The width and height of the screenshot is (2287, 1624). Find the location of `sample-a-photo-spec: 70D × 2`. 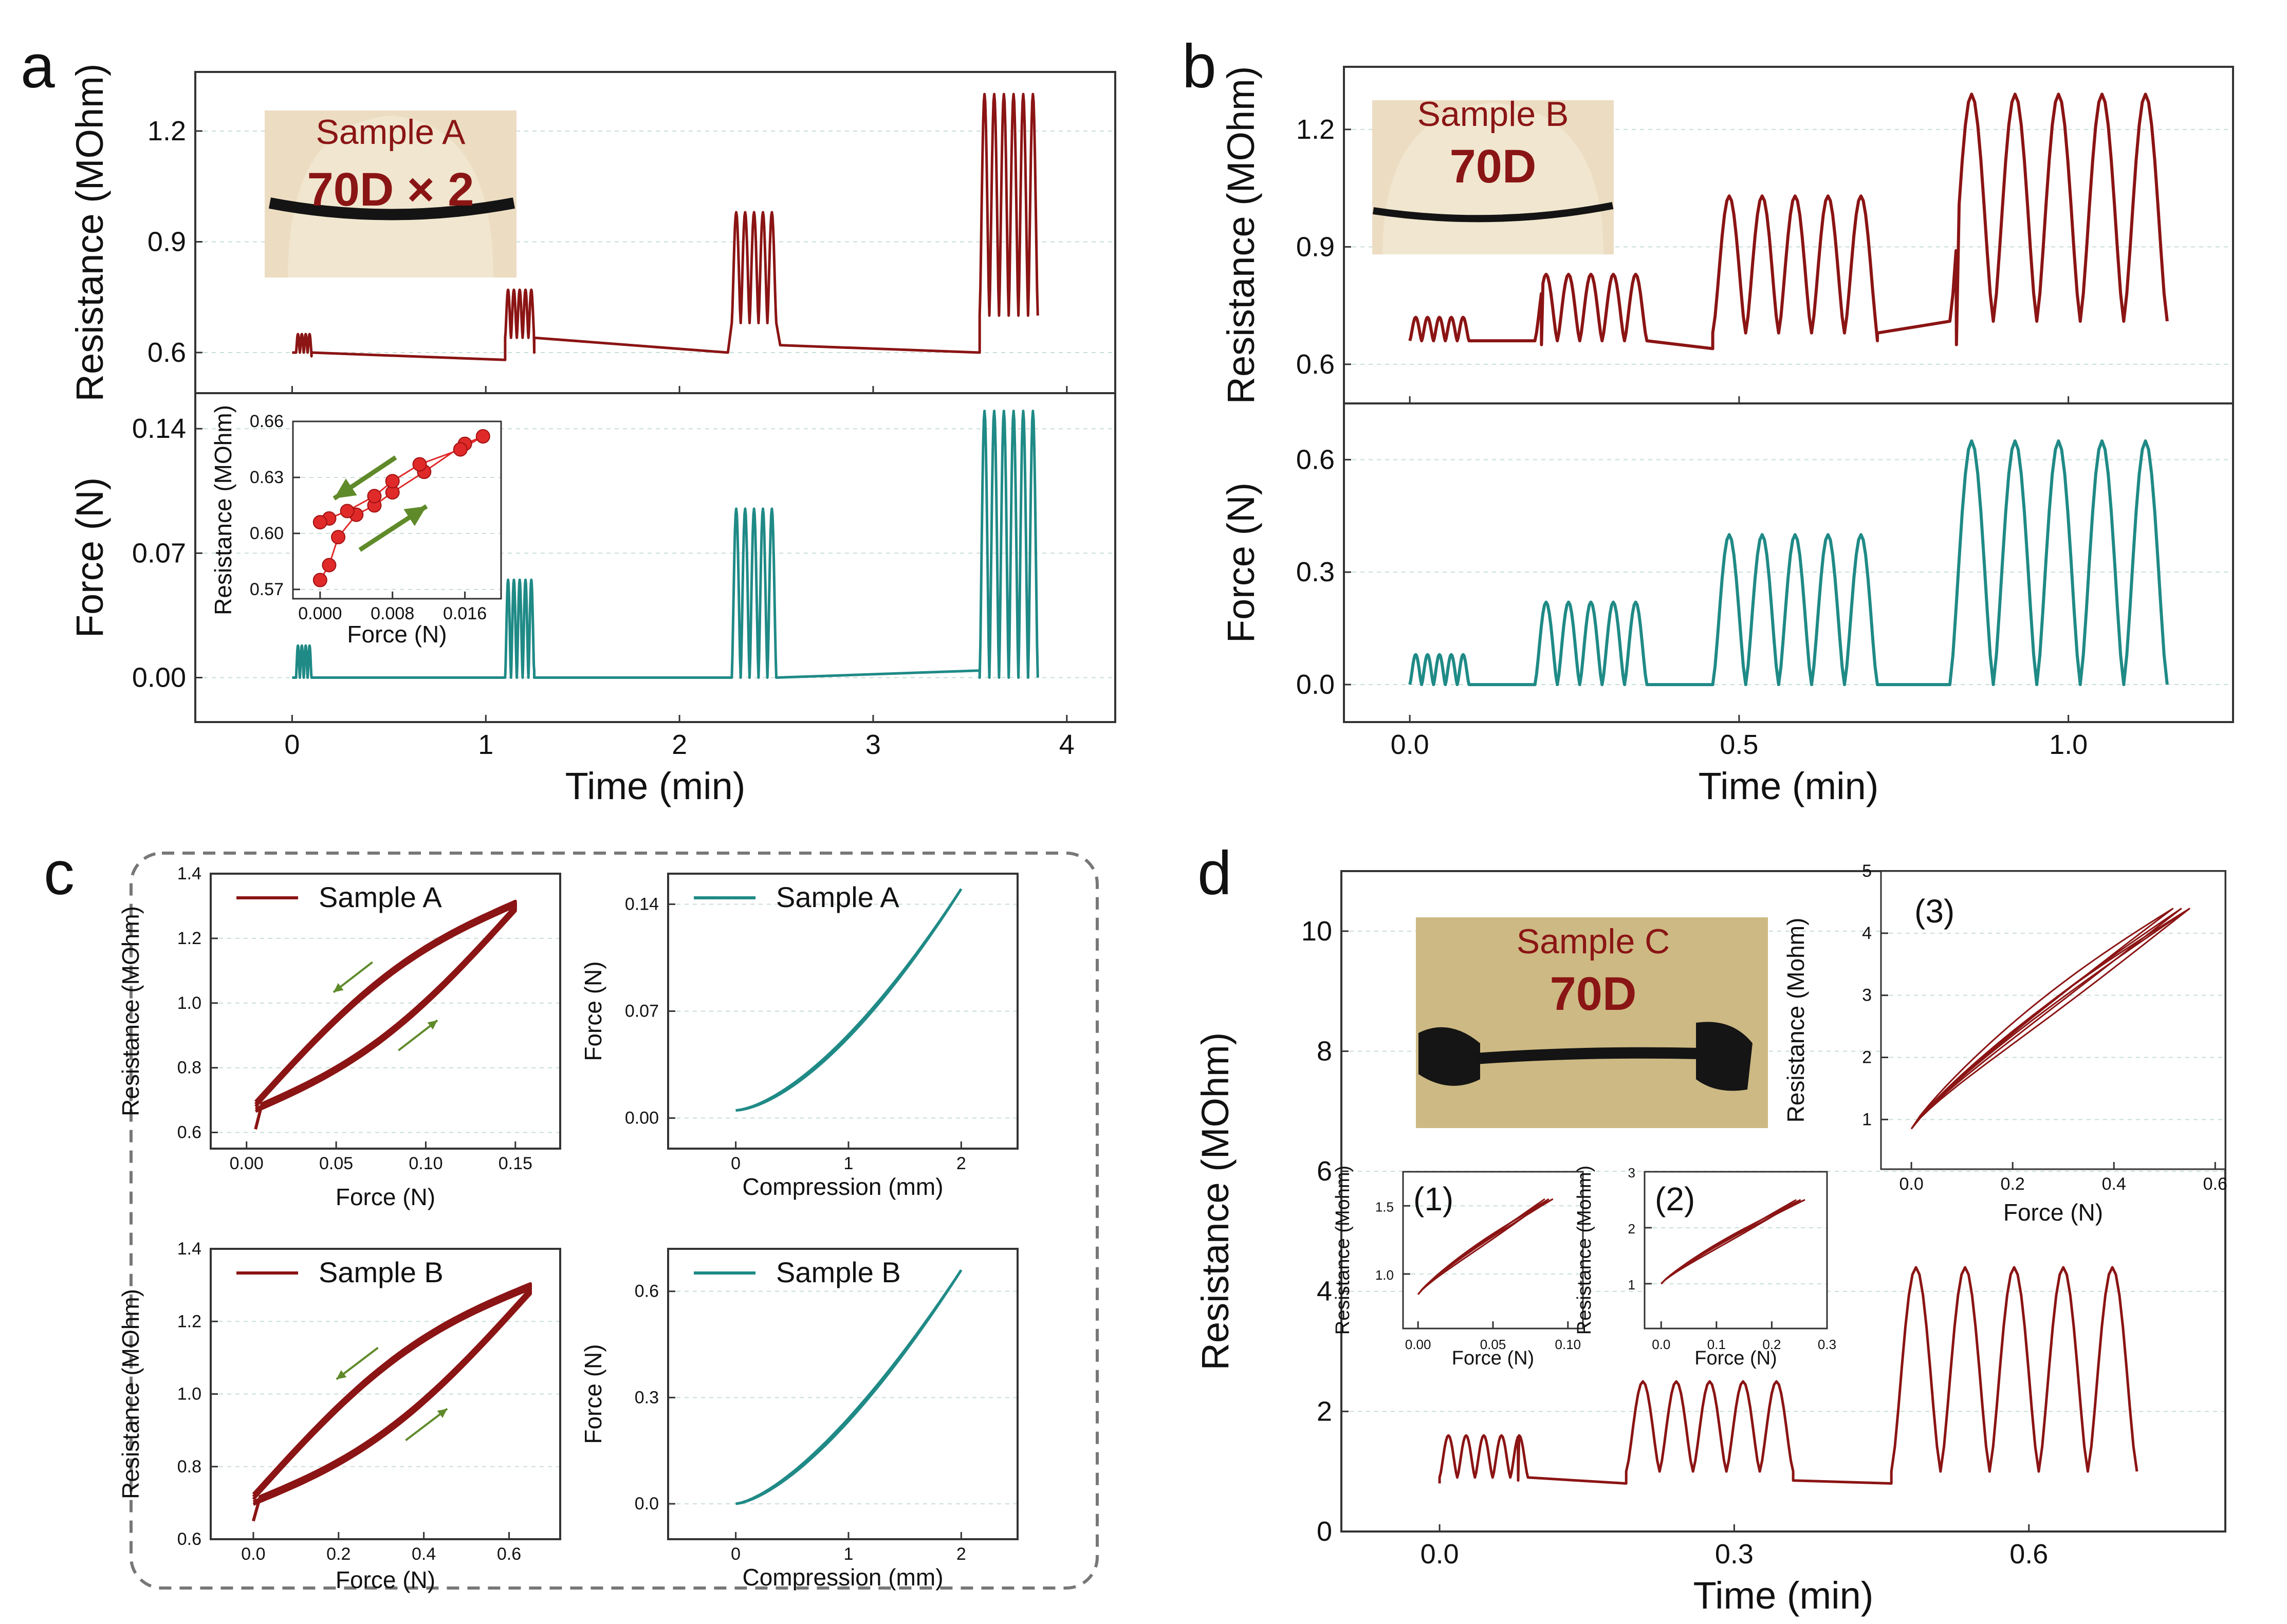

sample-a-photo-spec: 70D × 2 is located at coordinates (390, 189).